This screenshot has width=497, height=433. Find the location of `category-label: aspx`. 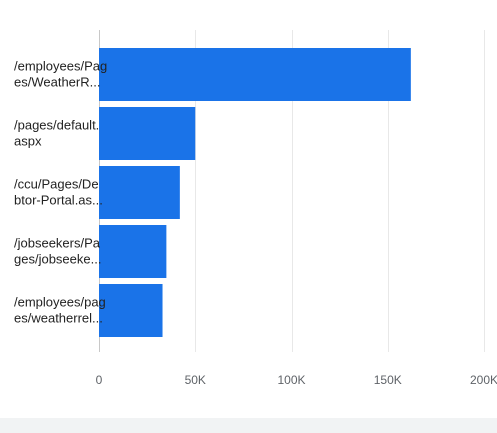

category-label: aspx is located at coordinates (28, 141).